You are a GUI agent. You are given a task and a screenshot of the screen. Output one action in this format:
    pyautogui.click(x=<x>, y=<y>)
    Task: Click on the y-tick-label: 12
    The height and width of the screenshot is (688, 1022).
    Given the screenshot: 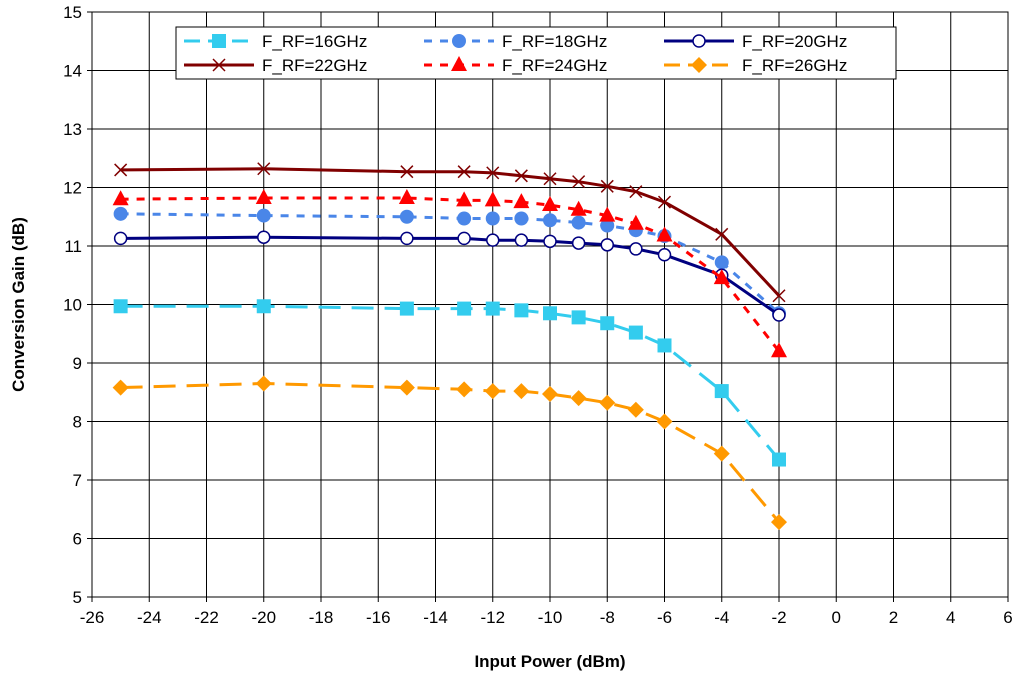 What is the action you would take?
    pyautogui.click(x=72, y=188)
    